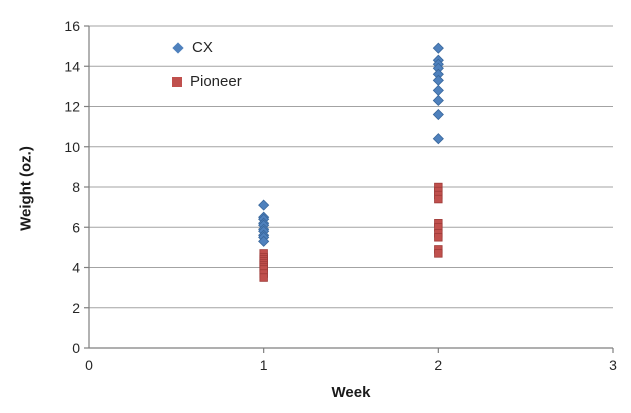 This screenshot has width=631, height=413. Describe the element at coordinates (76, 308) in the screenshot. I see `y-tick-label-2: 2` at that location.